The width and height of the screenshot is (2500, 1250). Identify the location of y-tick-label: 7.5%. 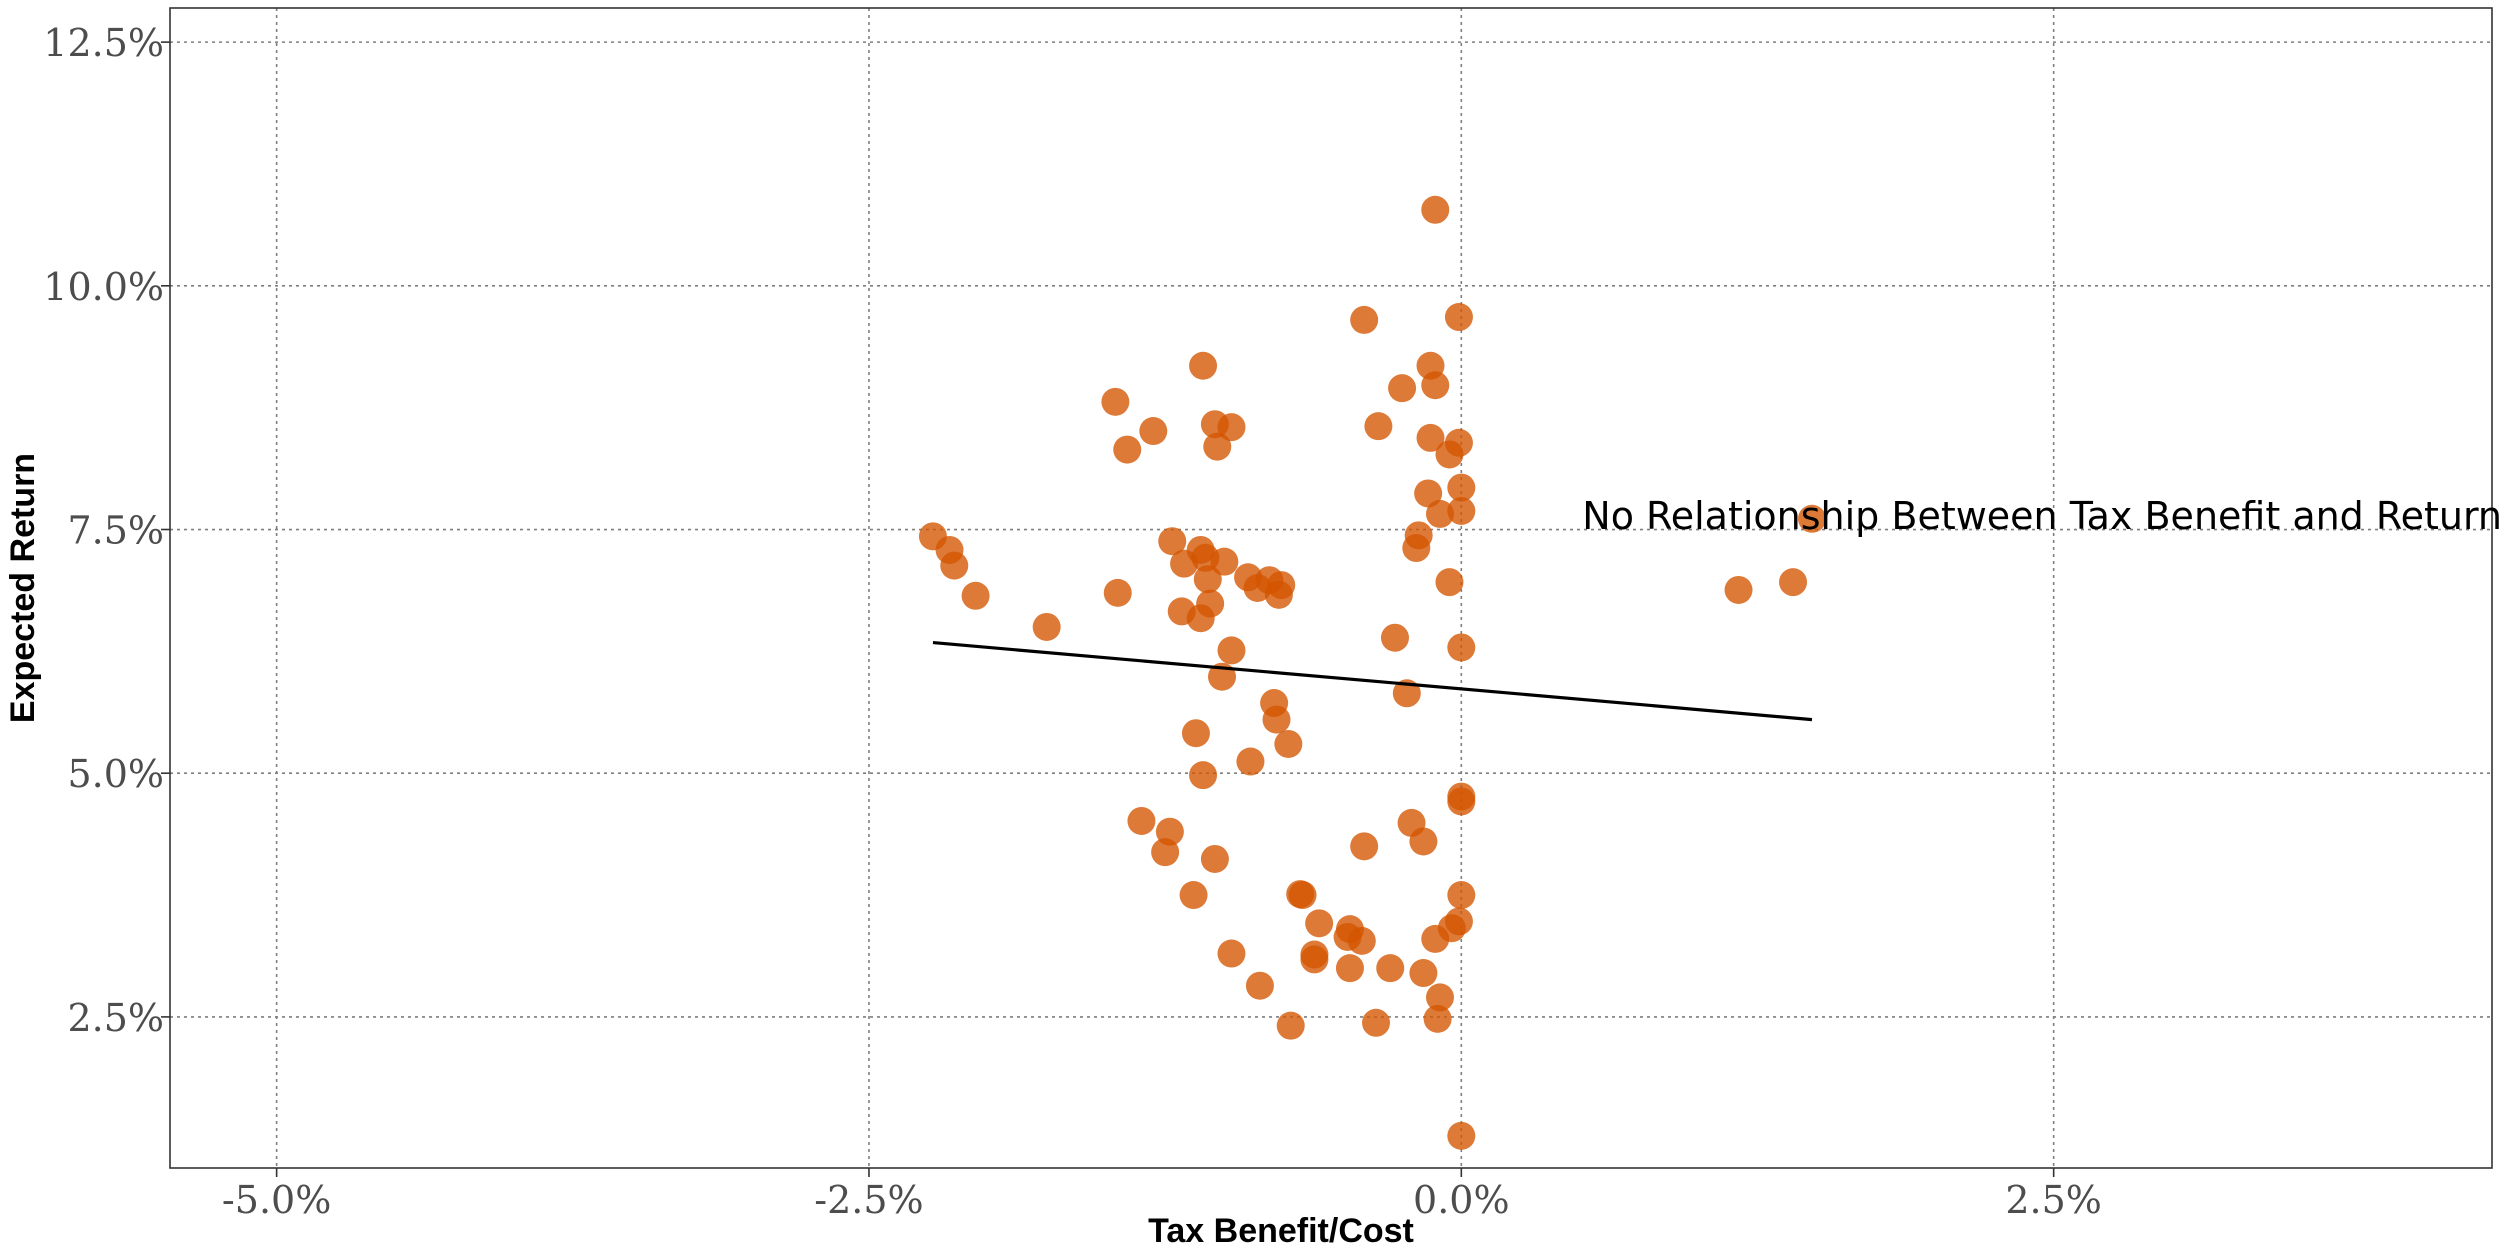
(115, 531).